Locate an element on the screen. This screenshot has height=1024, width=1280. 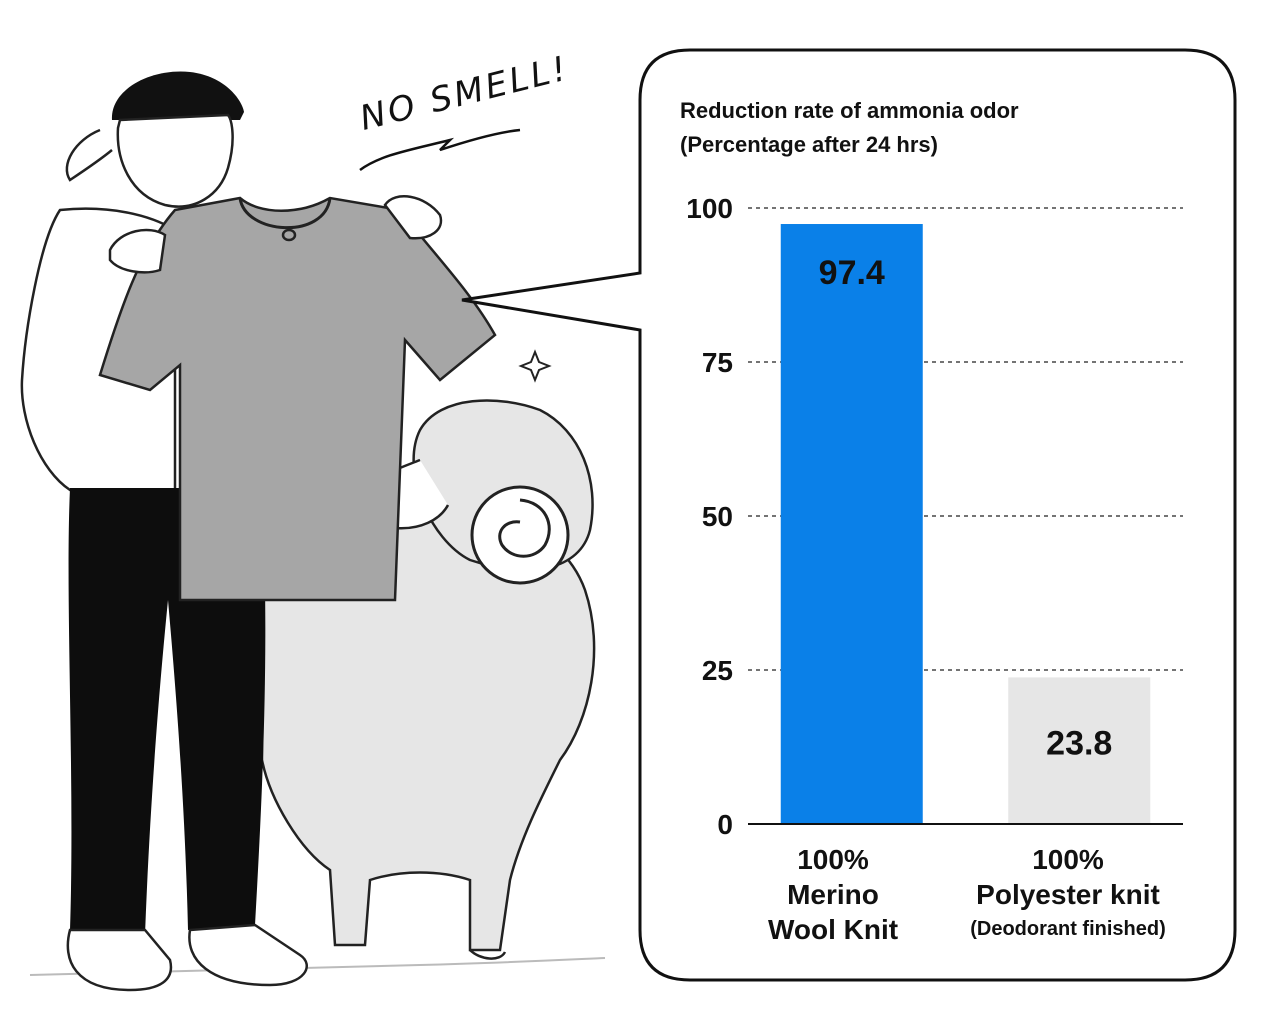
chart-subtitle: (Percentage after 24 hrs) is located at coordinates (809, 144).